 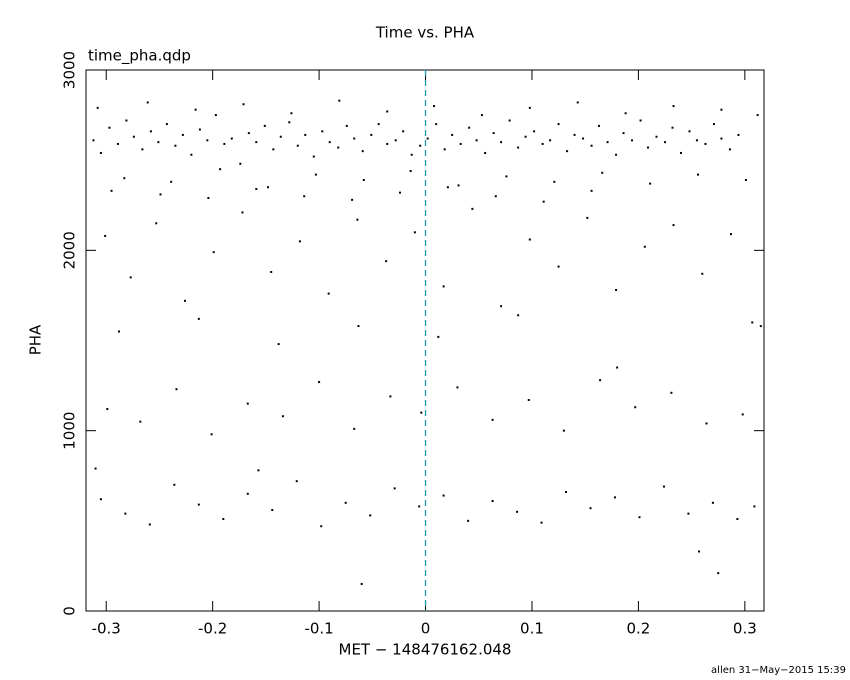 I want to click on y-tick-label: 1000, so click(x=70, y=431).